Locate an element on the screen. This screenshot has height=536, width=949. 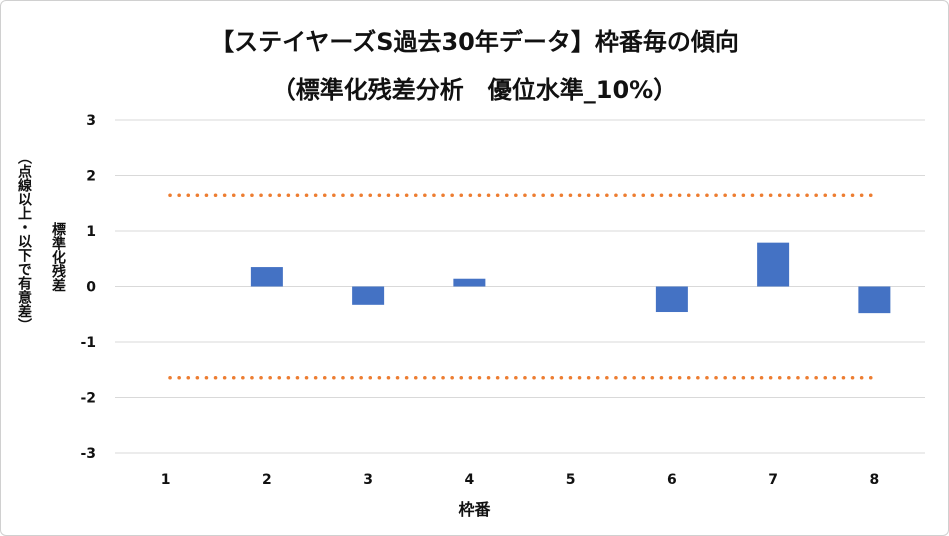
y-axis-label-group: 標準化残差 （点線以上・以下で有意差） is located at coordinates (39, 280).